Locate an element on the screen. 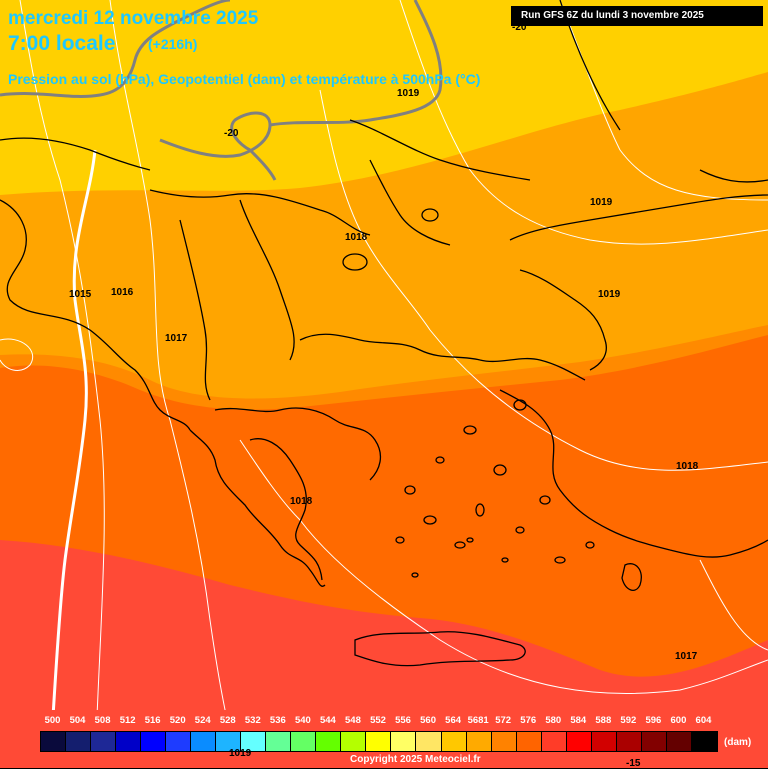 This screenshot has width=768, height=769. legend-tick-label: 596 is located at coordinates (653, 720).